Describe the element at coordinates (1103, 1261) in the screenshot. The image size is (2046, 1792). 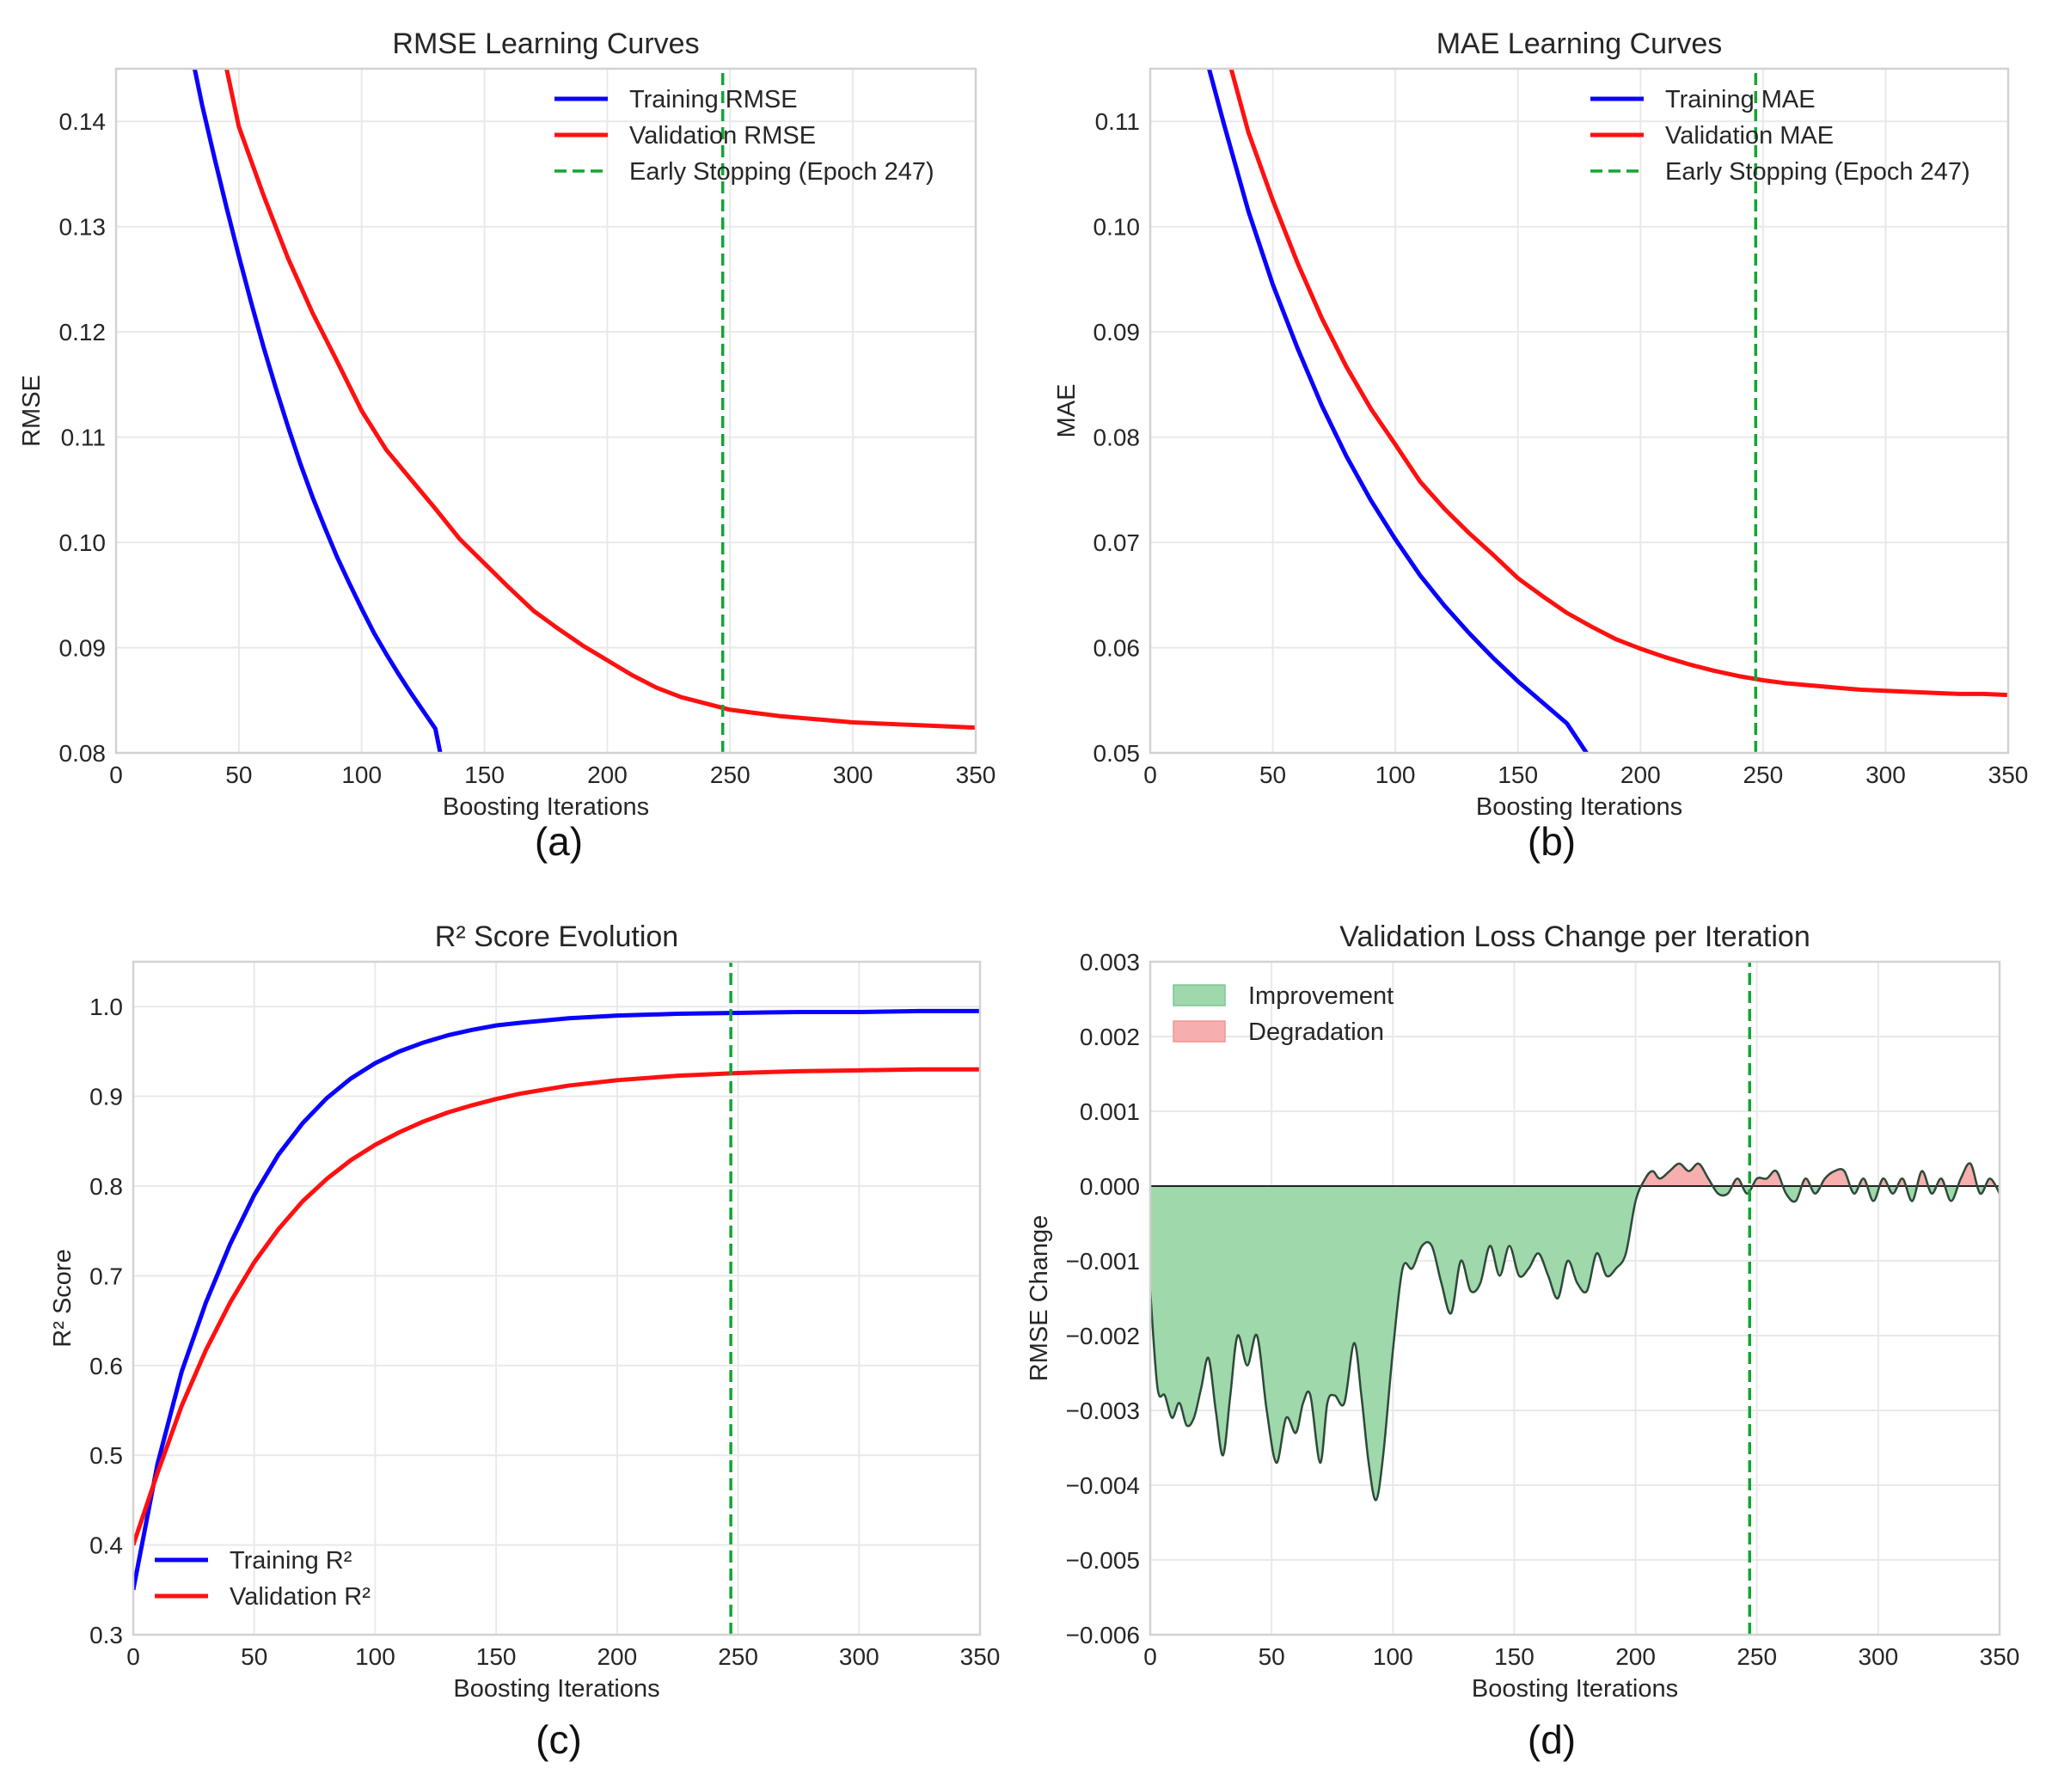
I see `y-tick-label: −0.001` at that location.